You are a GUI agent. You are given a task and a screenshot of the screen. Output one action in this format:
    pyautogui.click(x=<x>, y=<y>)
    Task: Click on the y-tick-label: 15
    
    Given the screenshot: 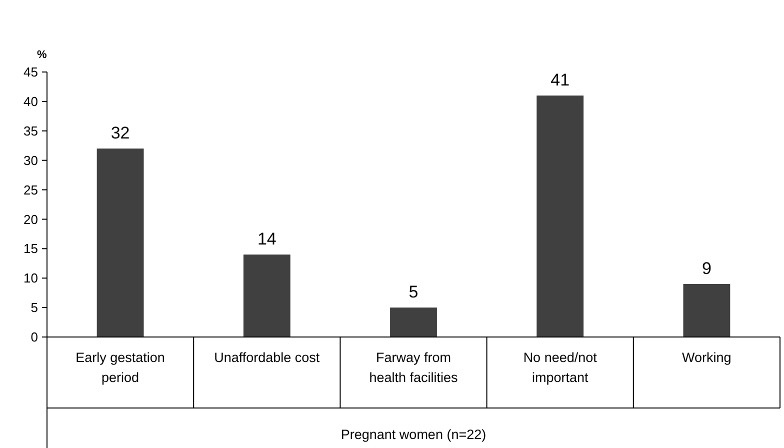 What is the action you would take?
    pyautogui.click(x=31, y=248)
    